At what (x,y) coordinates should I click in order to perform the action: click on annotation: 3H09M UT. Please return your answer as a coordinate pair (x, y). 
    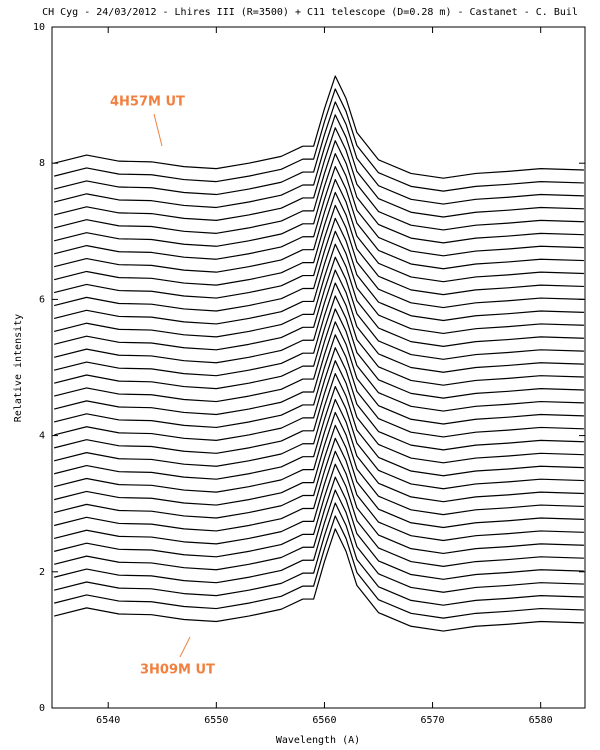
    Looking at the image, I should click on (177, 670).